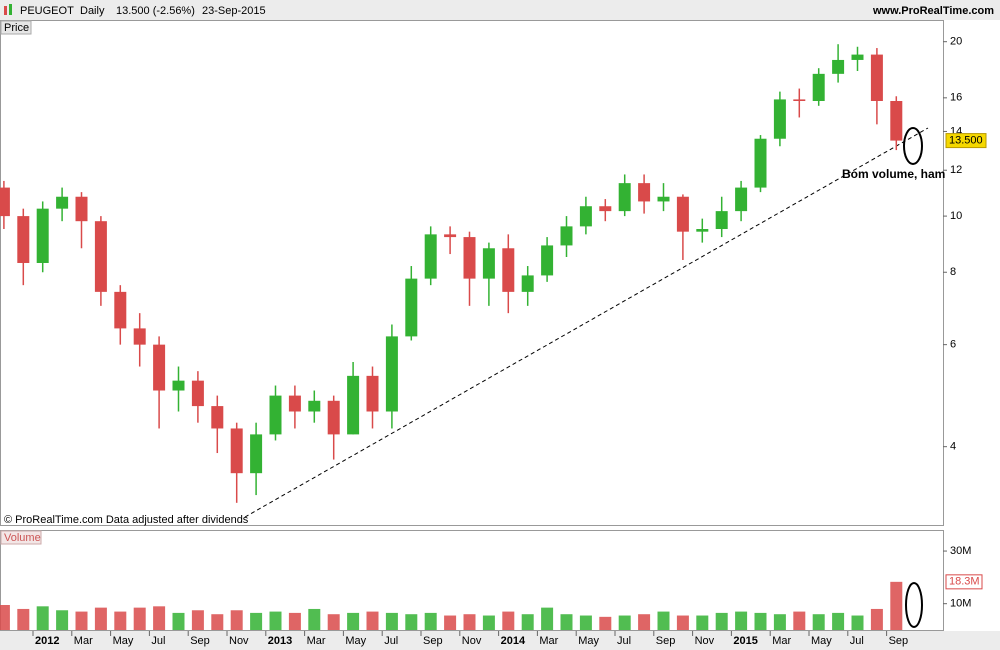  Describe the element at coordinates (953, 447) in the screenshot. I see `y-tick-label: 4` at that location.